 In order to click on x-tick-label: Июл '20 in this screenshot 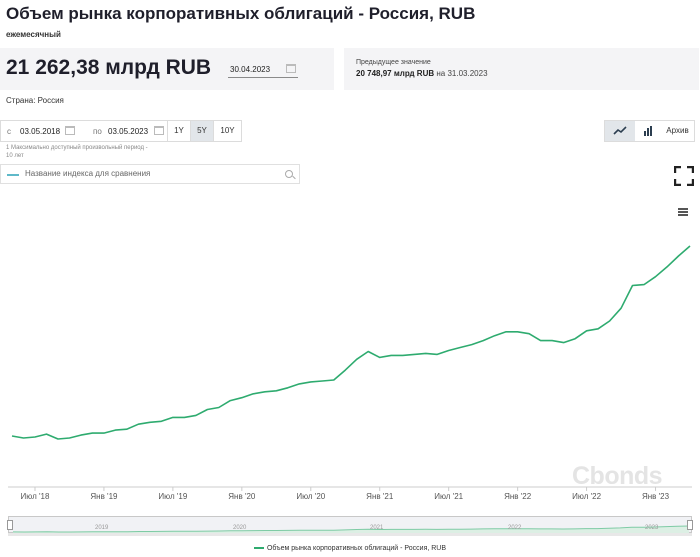, I will do `click(310, 496)`.